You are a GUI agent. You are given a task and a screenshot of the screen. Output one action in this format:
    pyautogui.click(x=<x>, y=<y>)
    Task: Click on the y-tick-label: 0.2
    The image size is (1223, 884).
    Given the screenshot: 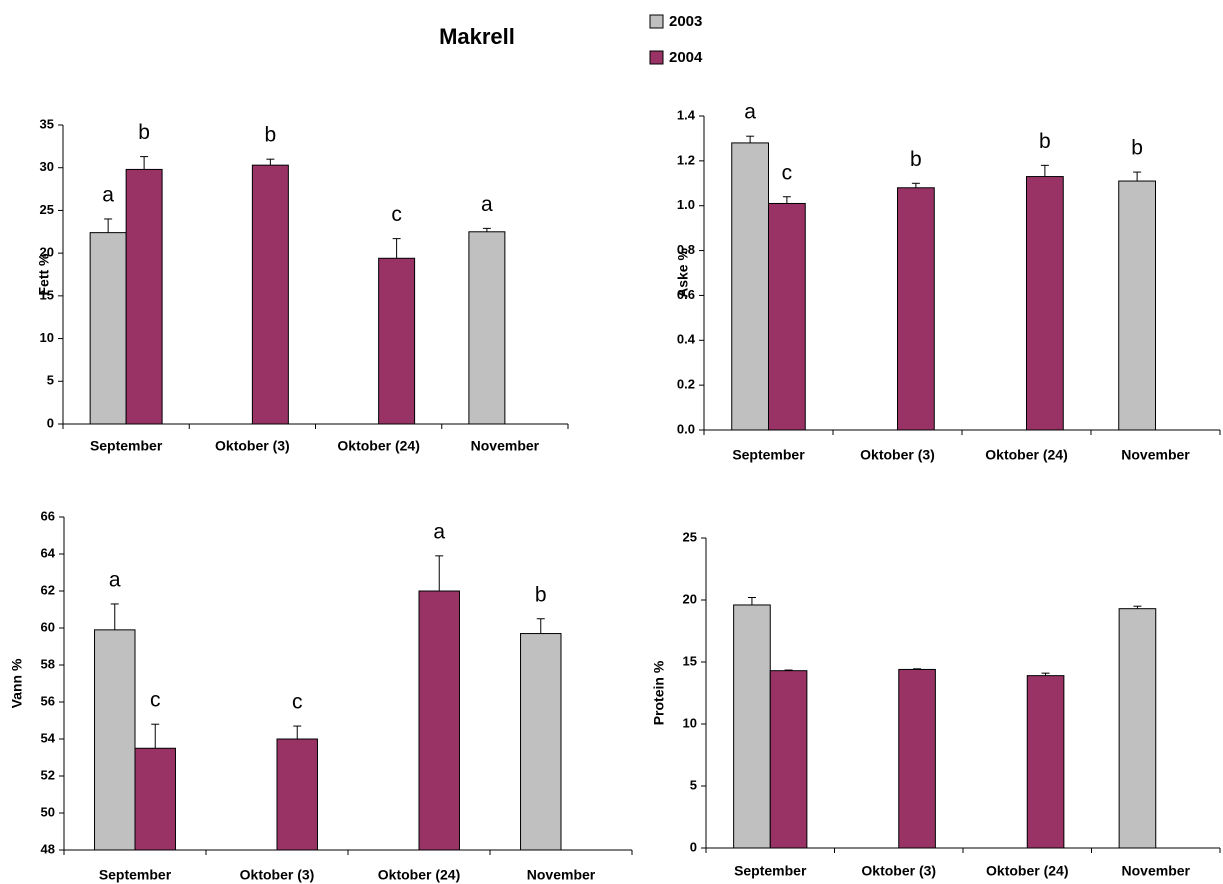 What is the action you would take?
    pyautogui.click(x=686, y=384)
    